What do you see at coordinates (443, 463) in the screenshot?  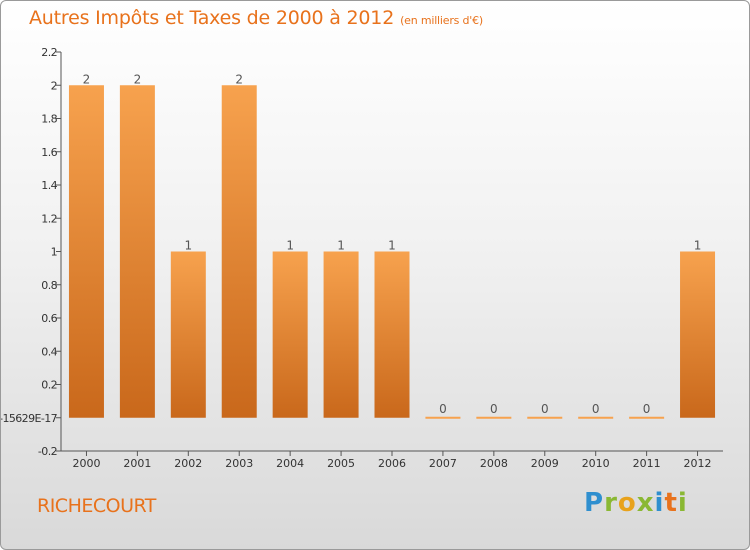 I see `x-tick-label: 2007` at bounding box center [443, 463].